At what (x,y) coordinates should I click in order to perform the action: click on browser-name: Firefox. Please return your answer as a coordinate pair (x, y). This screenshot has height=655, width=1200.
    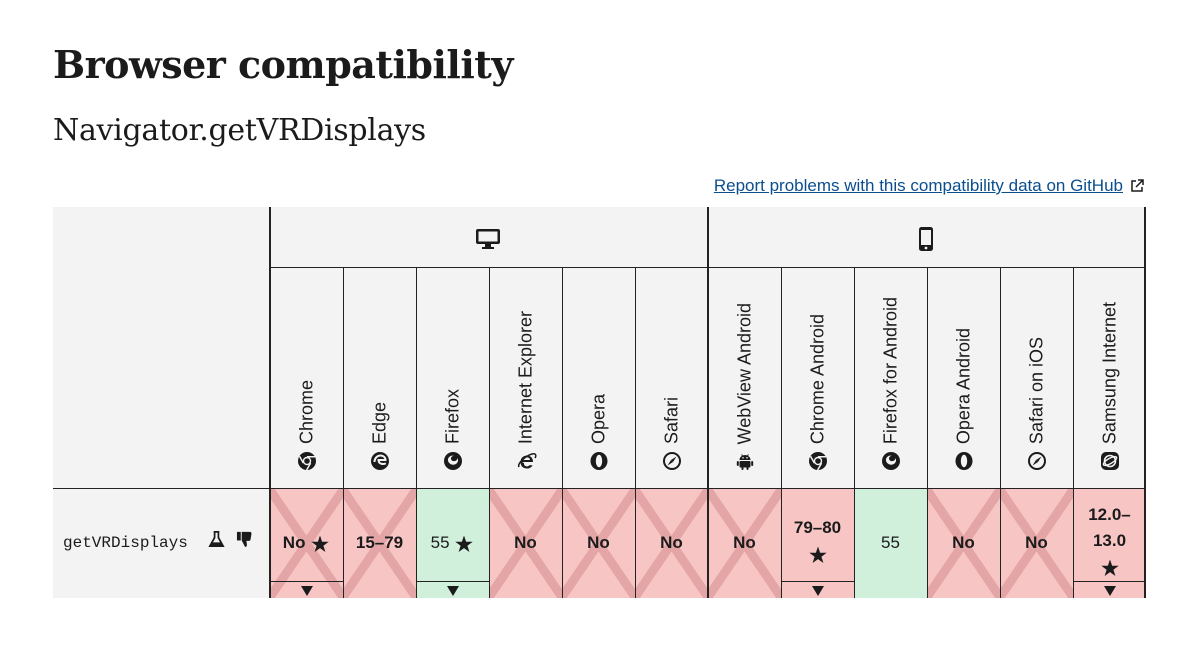
    Looking at the image, I should click on (452, 416).